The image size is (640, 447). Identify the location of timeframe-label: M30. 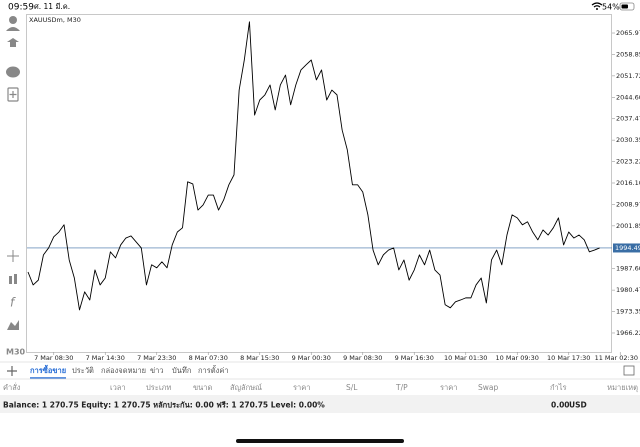
(16, 352).